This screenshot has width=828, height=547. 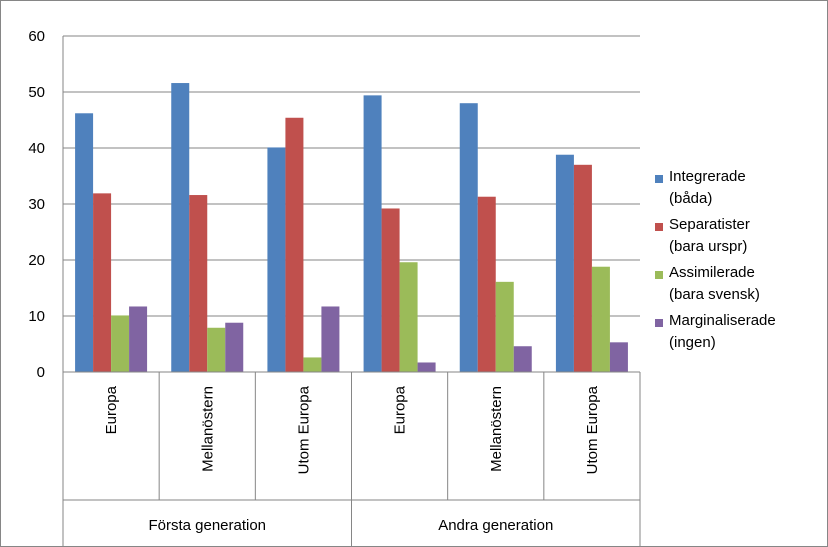 What do you see at coordinates (714, 294) in the screenshot?
I see `legend-label: (bara svensk)` at bounding box center [714, 294].